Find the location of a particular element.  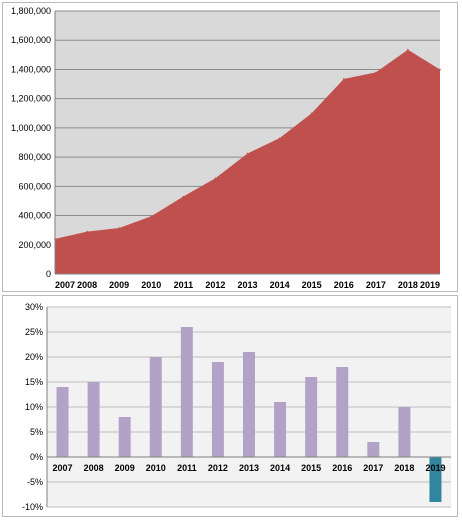

y-tick-label: 20% is located at coordinates (34, 357).